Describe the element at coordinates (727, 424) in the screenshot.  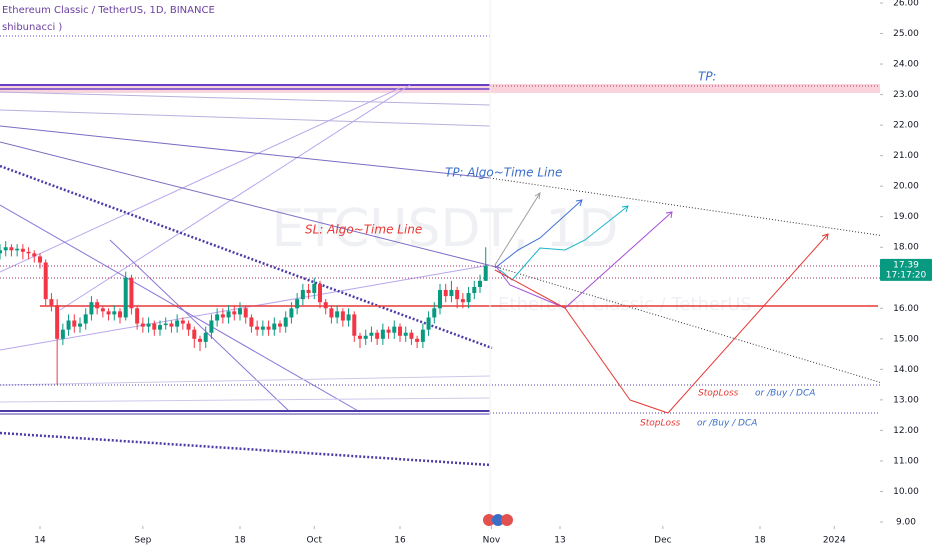
I see `annotation: or /Buy / DCA` at that location.